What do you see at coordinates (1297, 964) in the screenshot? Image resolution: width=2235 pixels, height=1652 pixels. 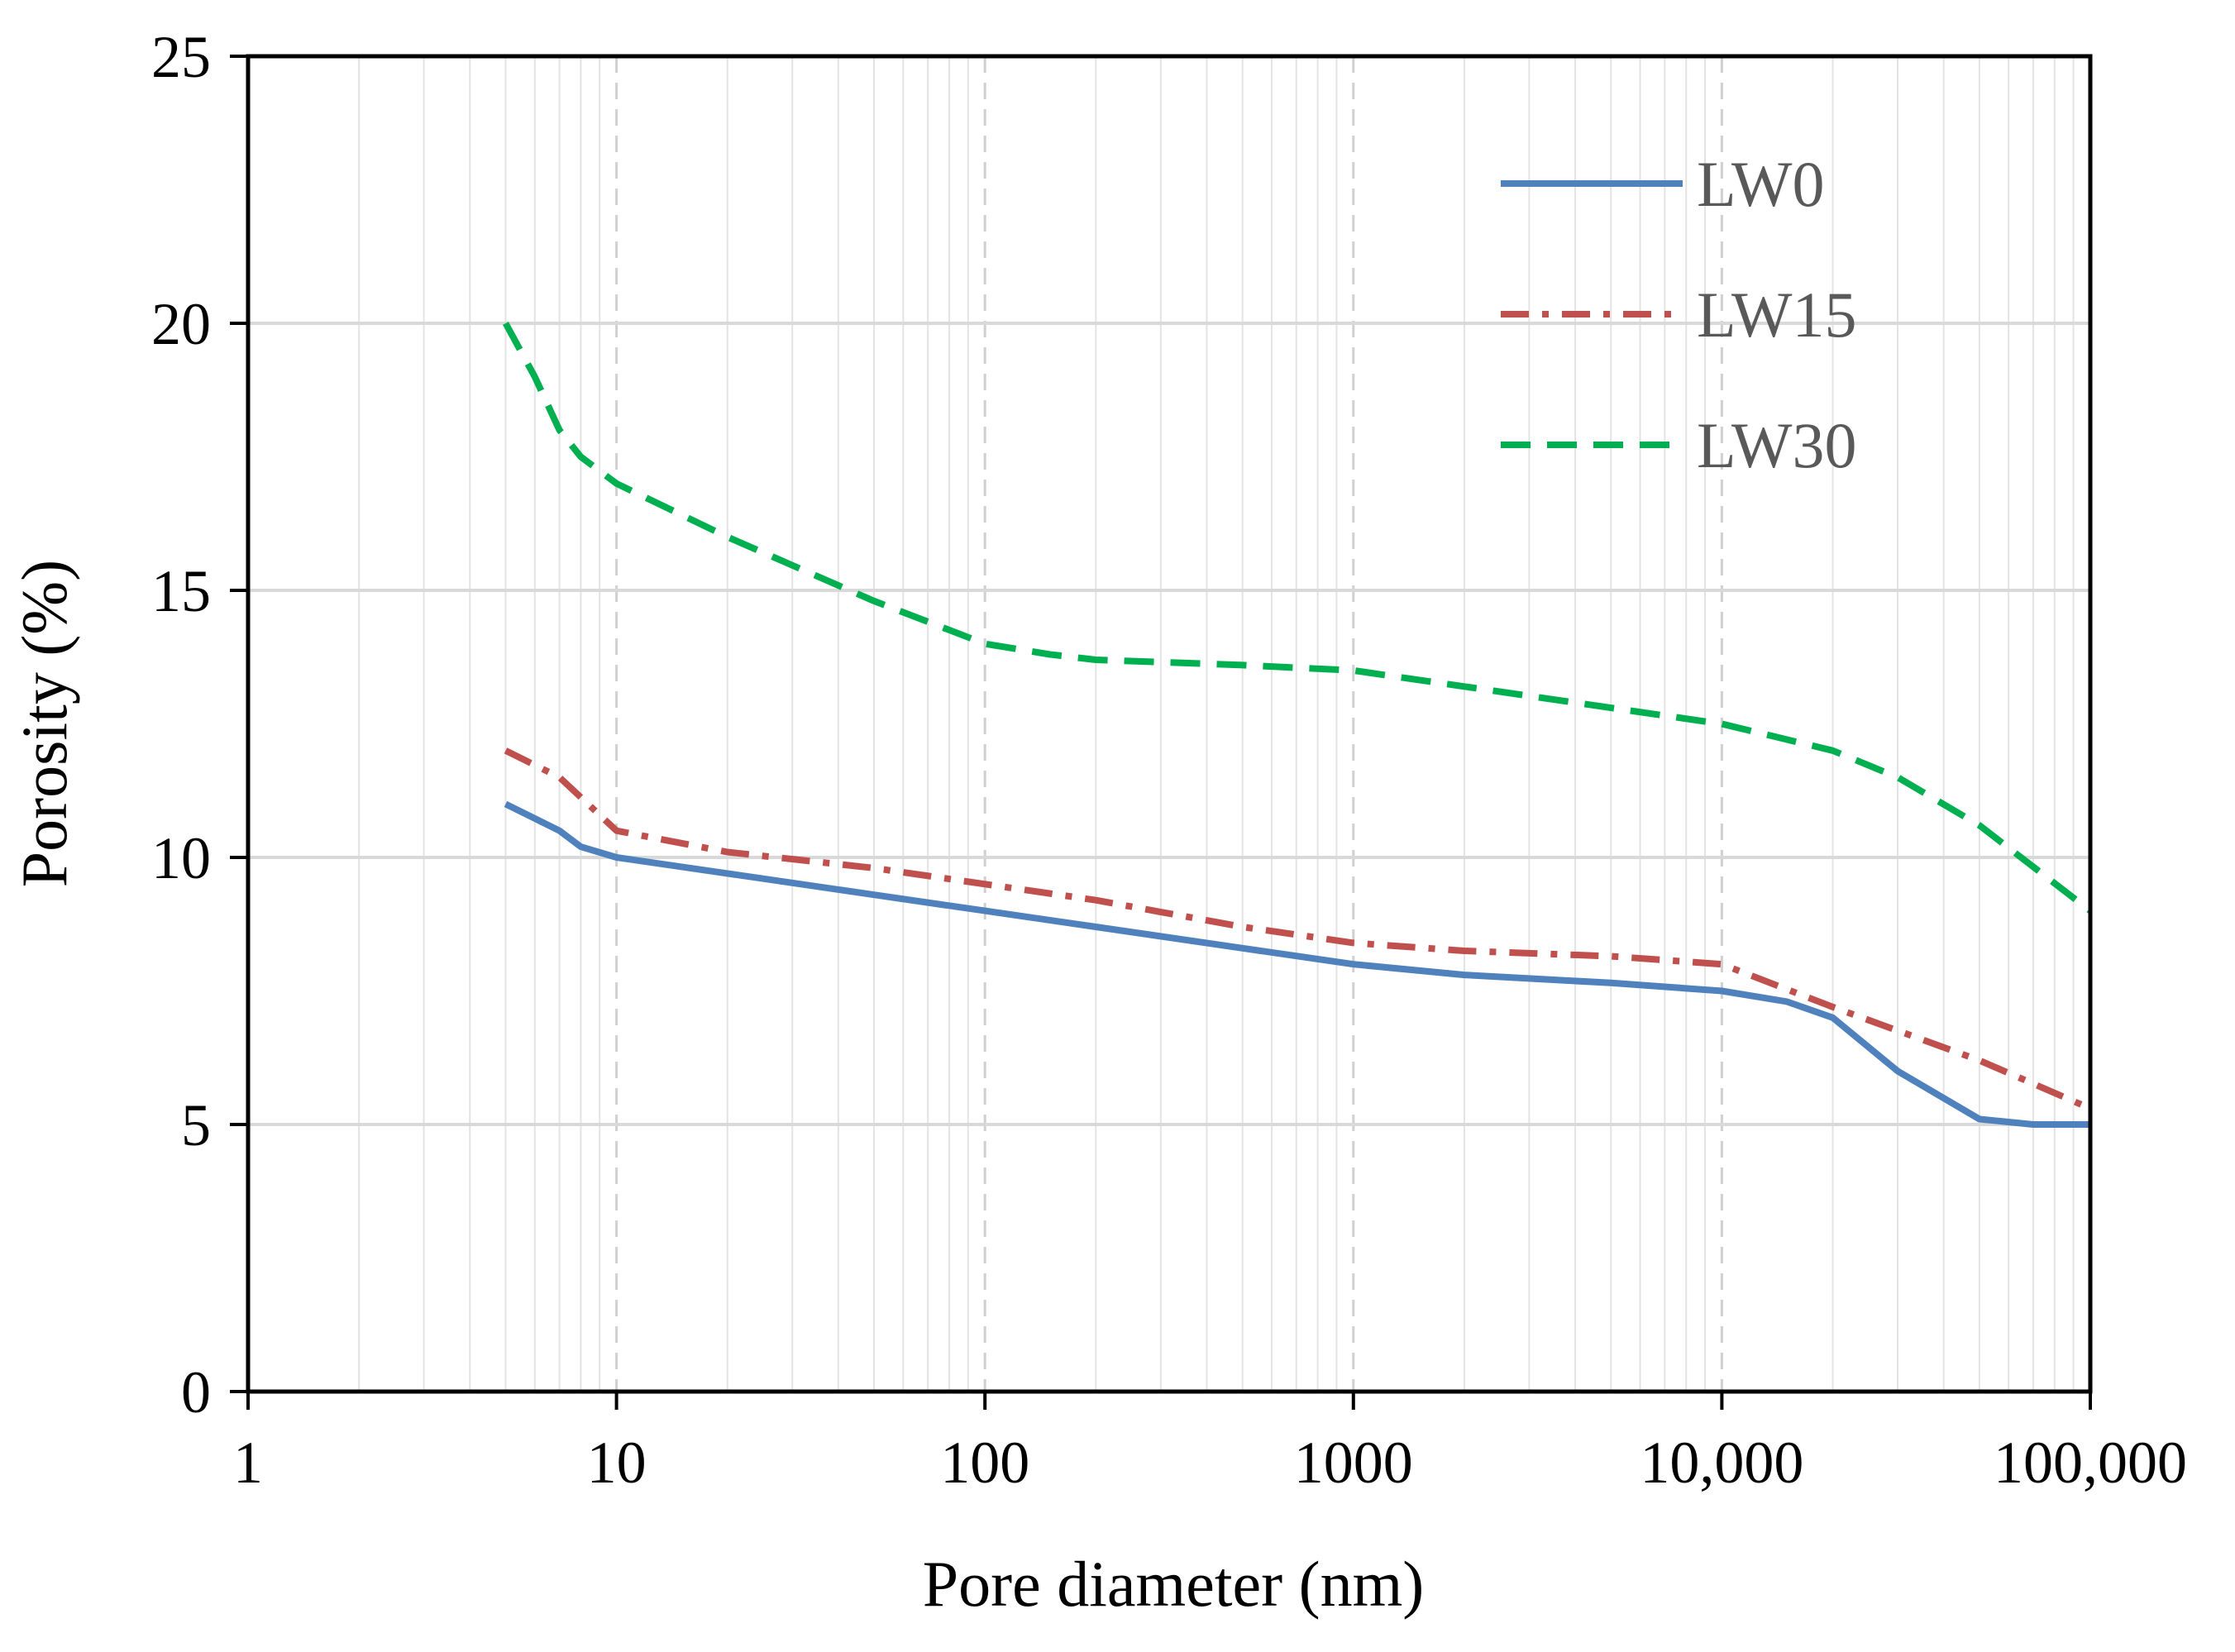 I see `series-line-lw0` at bounding box center [1297, 964].